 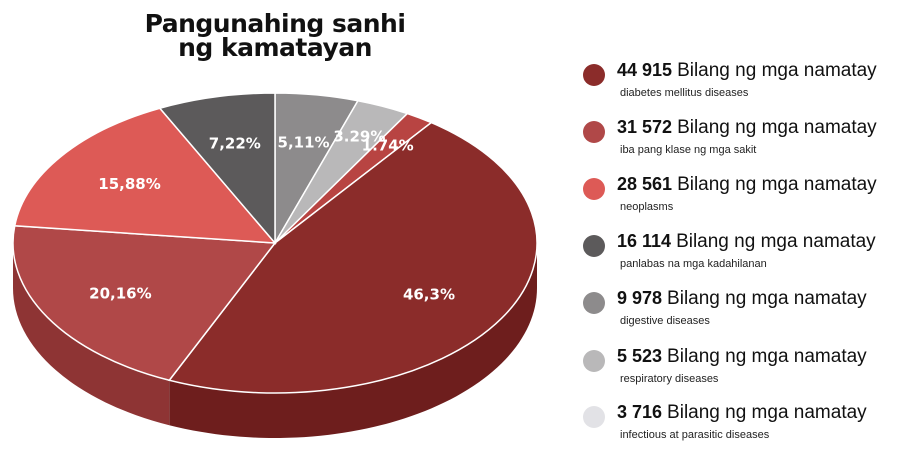 What do you see at coordinates (693, 264) in the screenshot?
I see `legend-category: panlabas na mga kadahilanan` at bounding box center [693, 264].